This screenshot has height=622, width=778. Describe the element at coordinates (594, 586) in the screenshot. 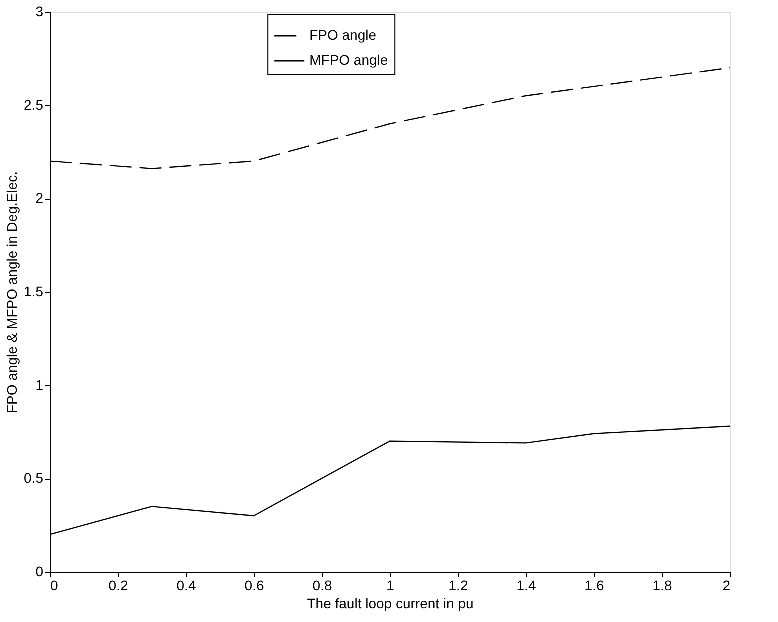

I see `x-tick-label: 1.6` at that location.